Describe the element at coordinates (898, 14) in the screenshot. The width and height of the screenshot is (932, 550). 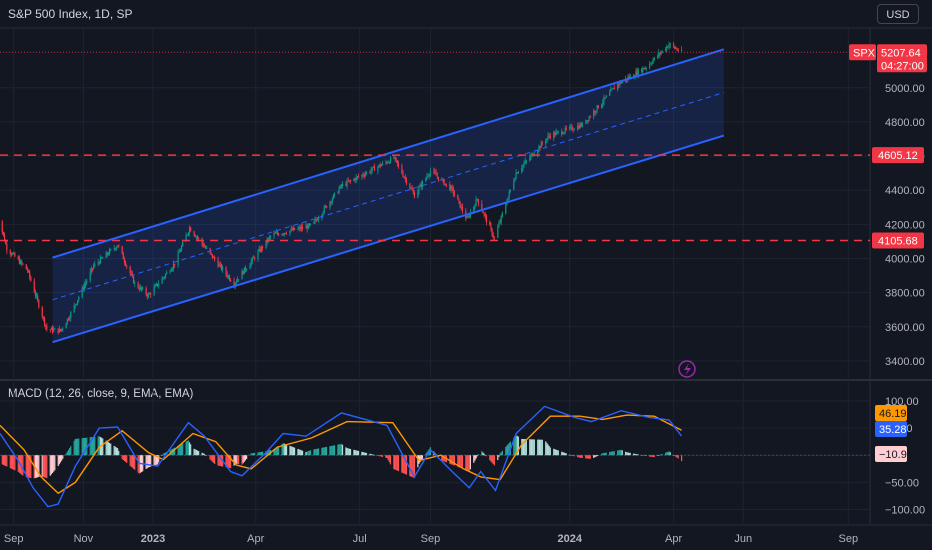
I see `currency-button: USD` at that location.